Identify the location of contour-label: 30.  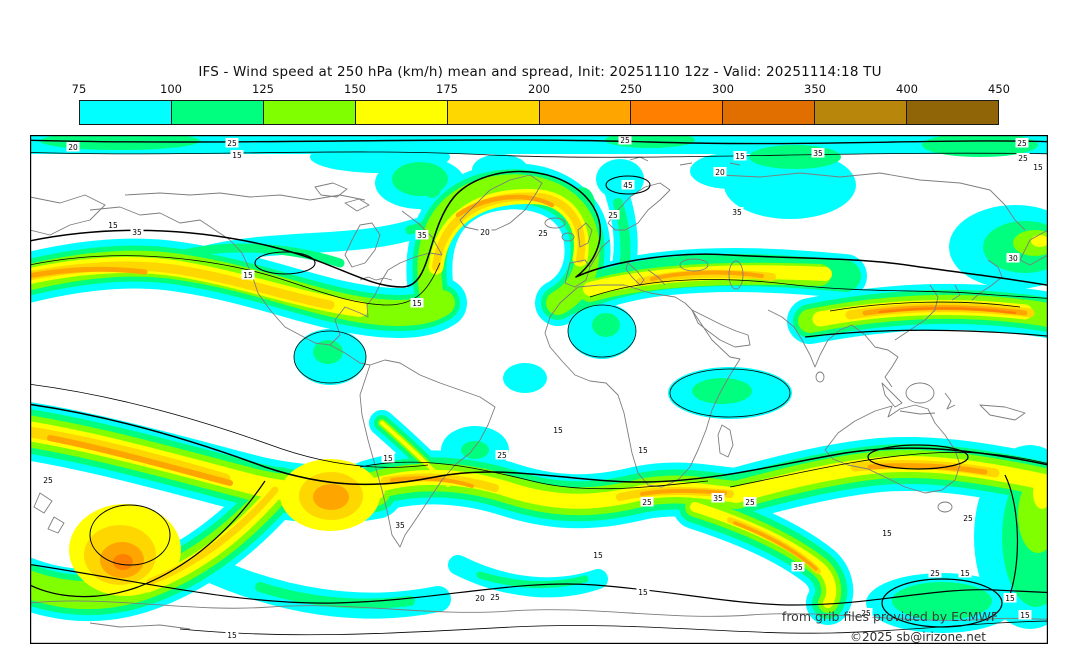
(1013, 258).